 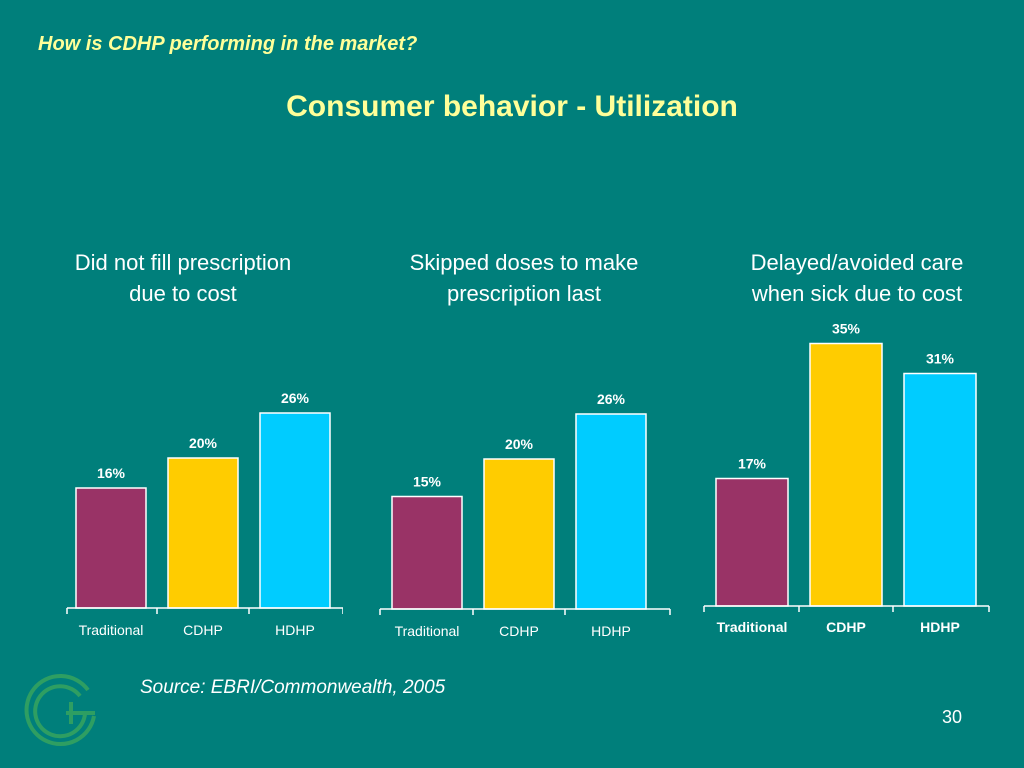 What do you see at coordinates (183, 278) in the screenshot?
I see `chart-title: Did not fill prescription due to cost` at bounding box center [183, 278].